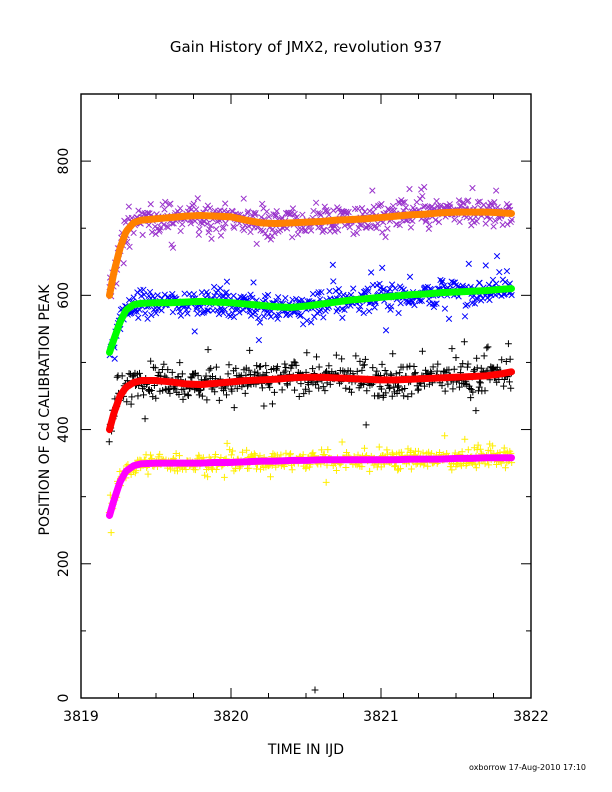  Describe the element at coordinates (305, 750) in the screenshot. I see `x-axis-label: TIME IN IJD` at that location.